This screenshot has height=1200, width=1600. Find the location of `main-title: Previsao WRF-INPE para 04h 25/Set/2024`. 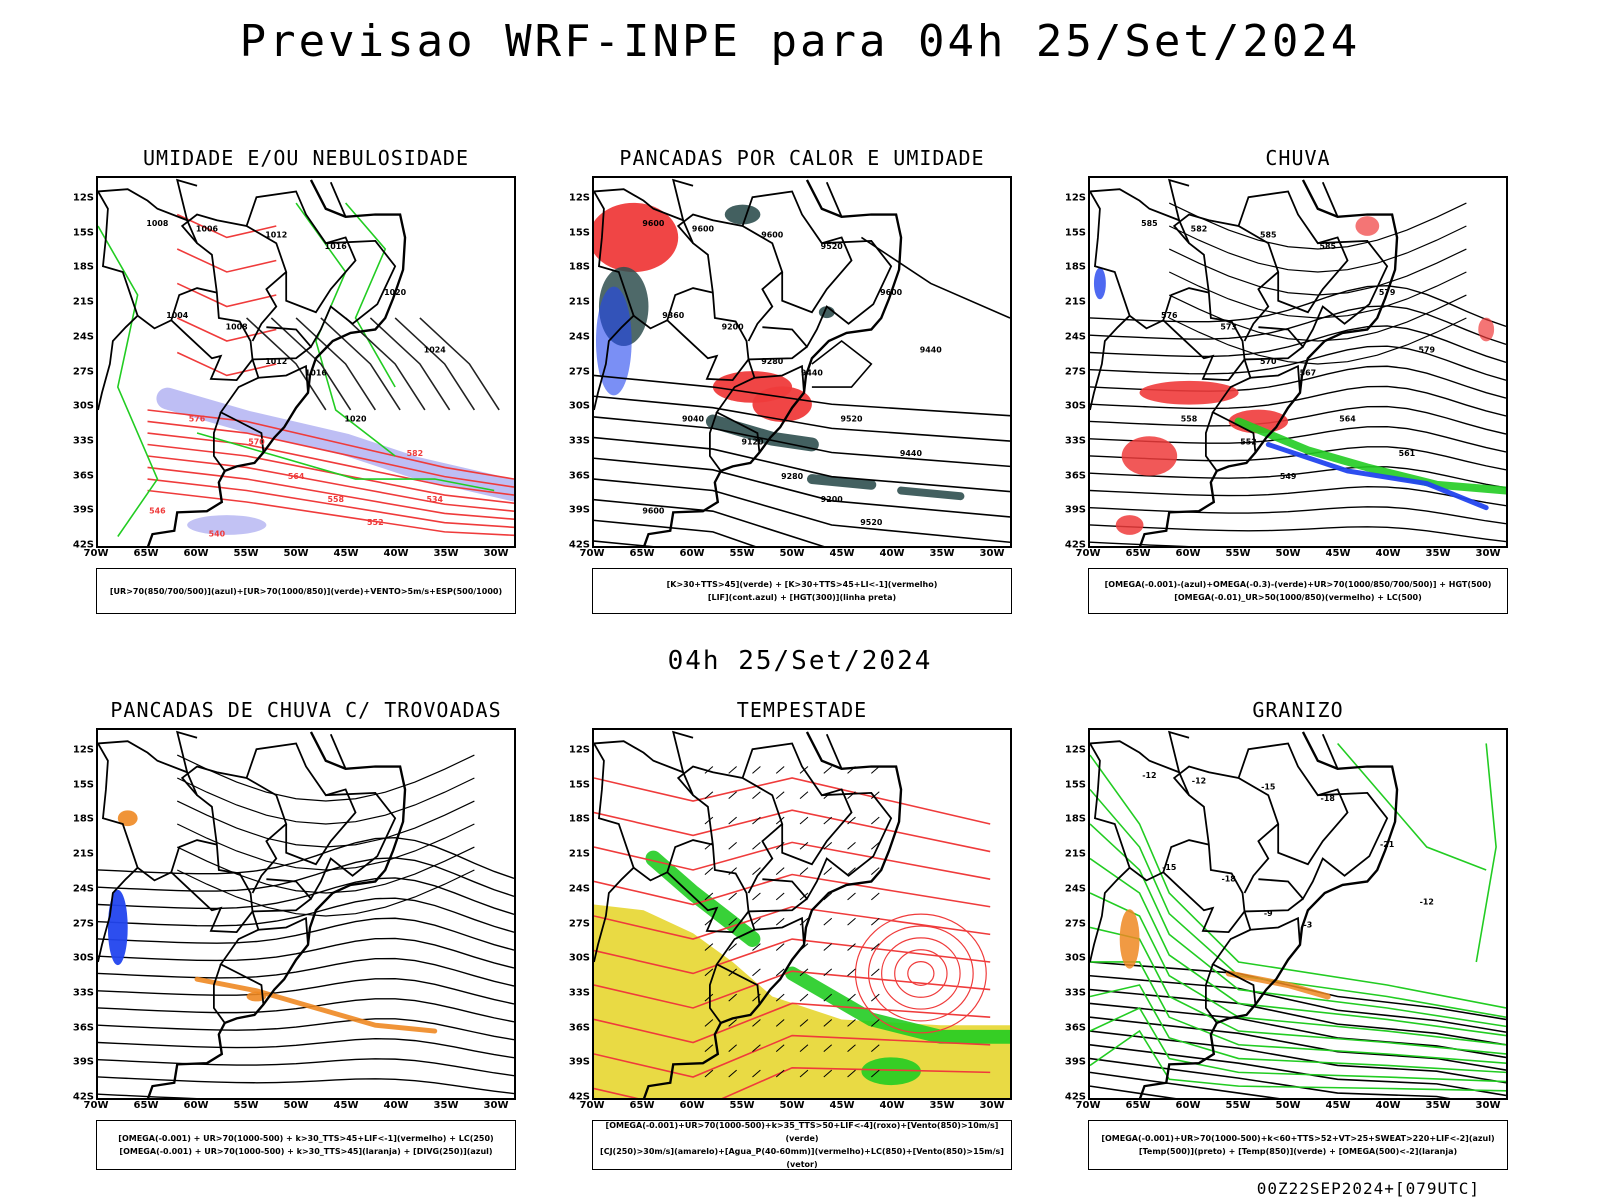

main-title: Previsao WRF-INPE para 04h 25/Set/2024 is located at coordinates (800, 41).